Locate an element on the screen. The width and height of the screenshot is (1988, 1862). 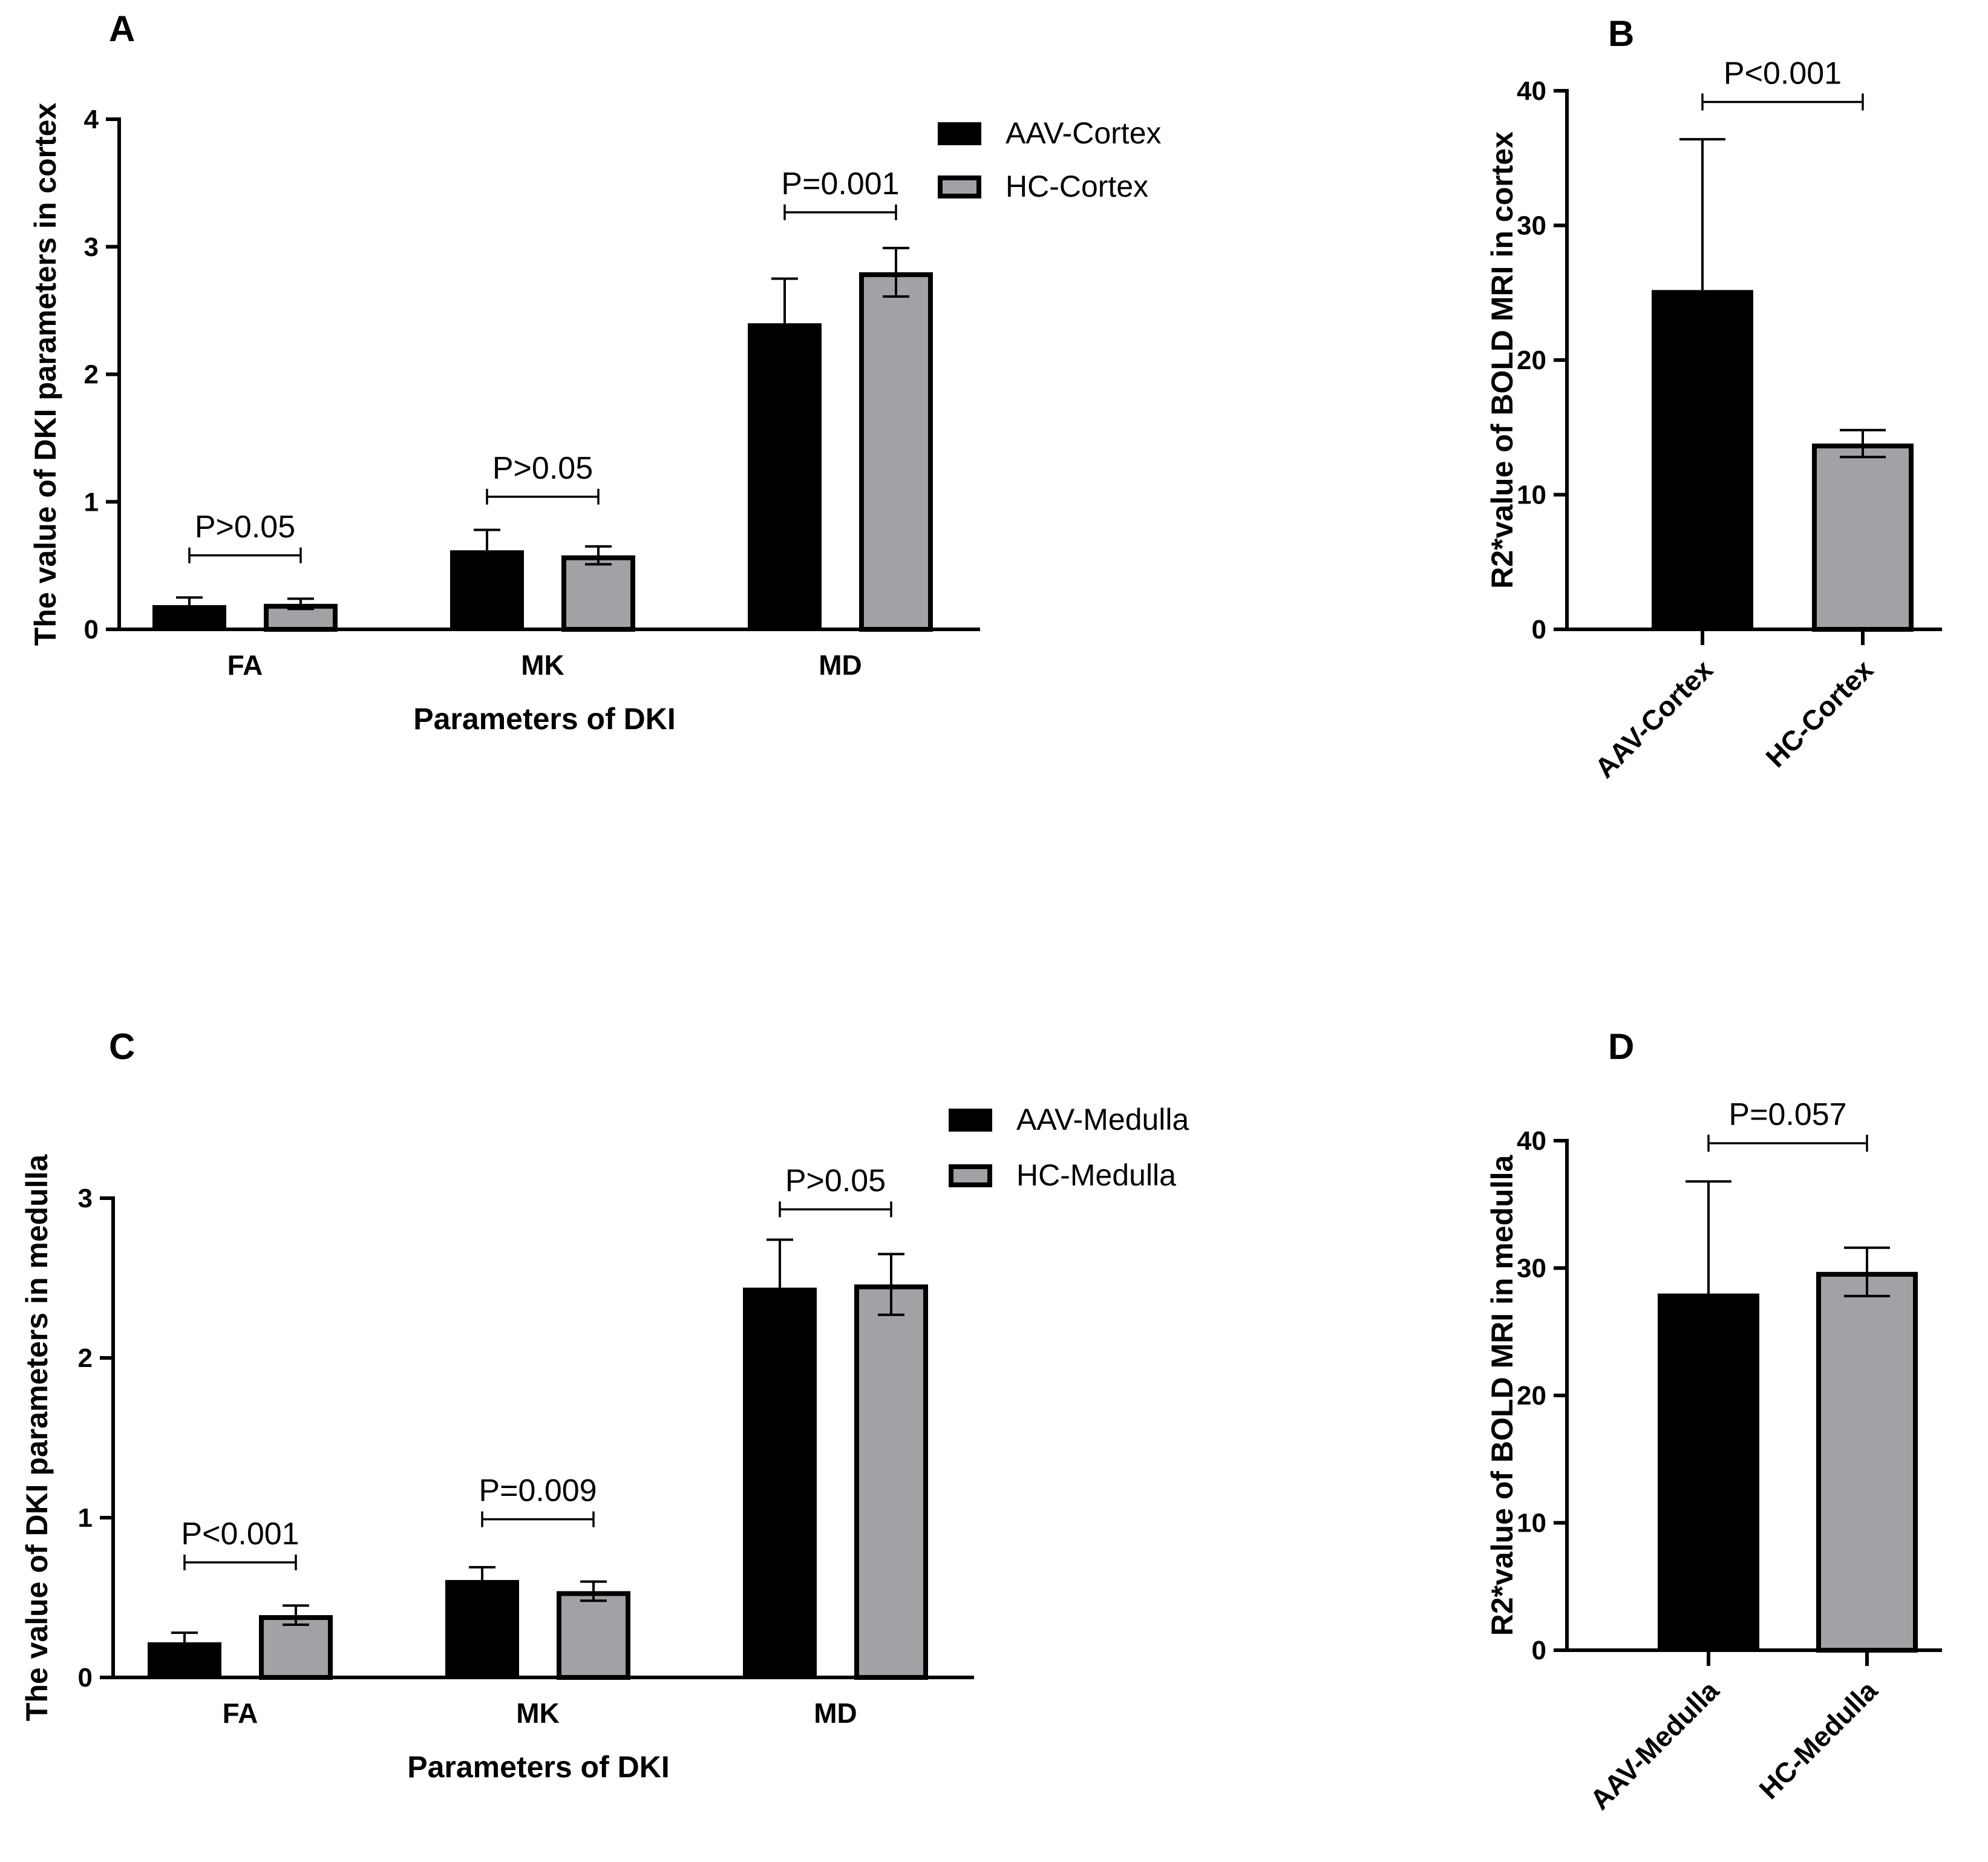
p-value-label: P=0.001 is located at coordinates (840, 184).